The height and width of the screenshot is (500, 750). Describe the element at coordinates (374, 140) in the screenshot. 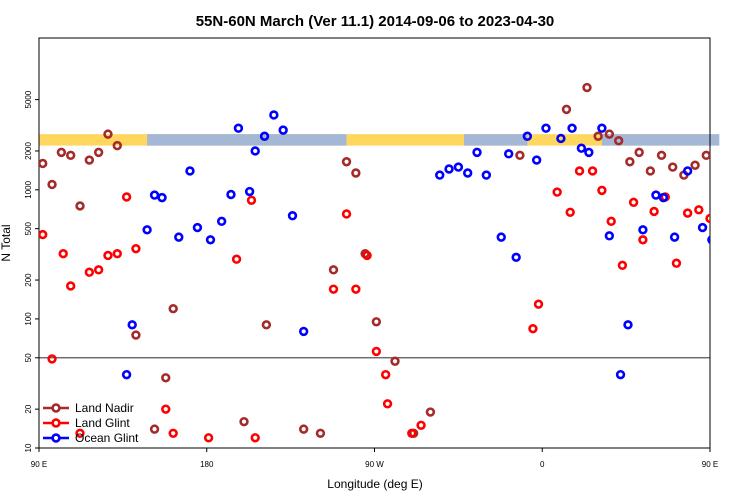

I see `band-yellow` at that location.